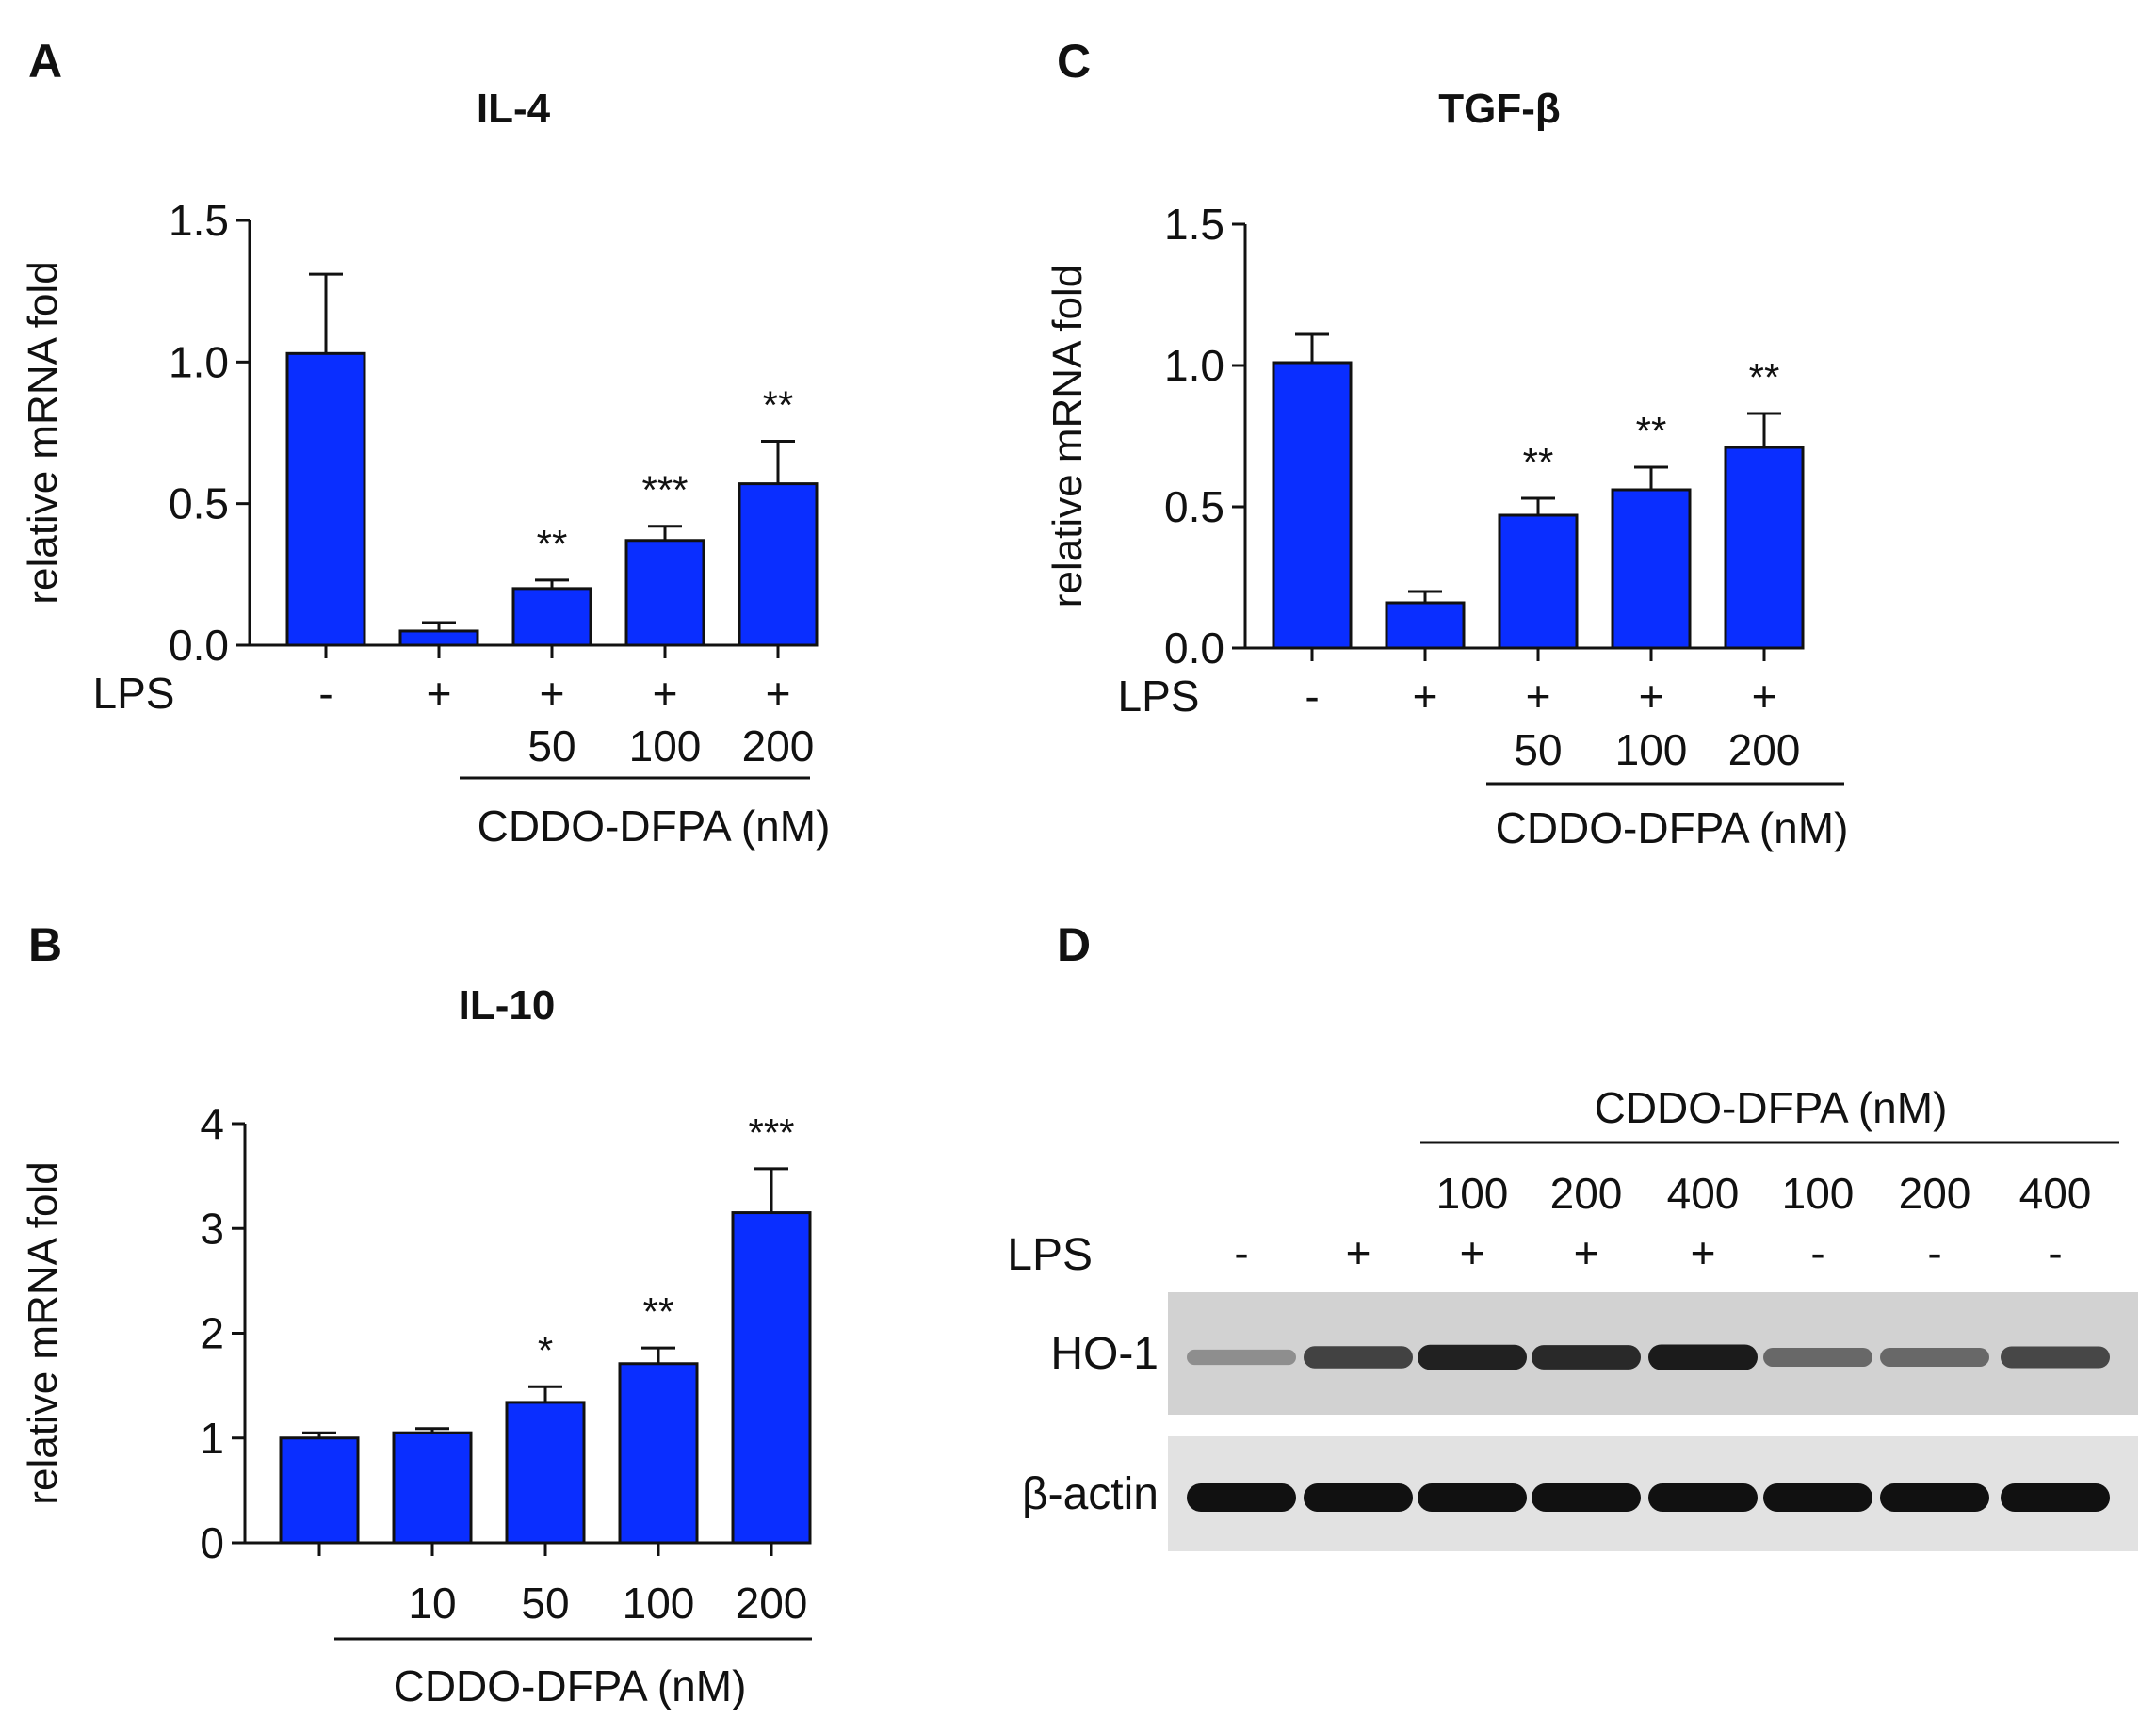 This screenshot has width=2156, height=1718. What do you see at coordinates (508, 1005) in the screenshot?
I see `chart-title: IL-10` at bounding box center [508, 1005].